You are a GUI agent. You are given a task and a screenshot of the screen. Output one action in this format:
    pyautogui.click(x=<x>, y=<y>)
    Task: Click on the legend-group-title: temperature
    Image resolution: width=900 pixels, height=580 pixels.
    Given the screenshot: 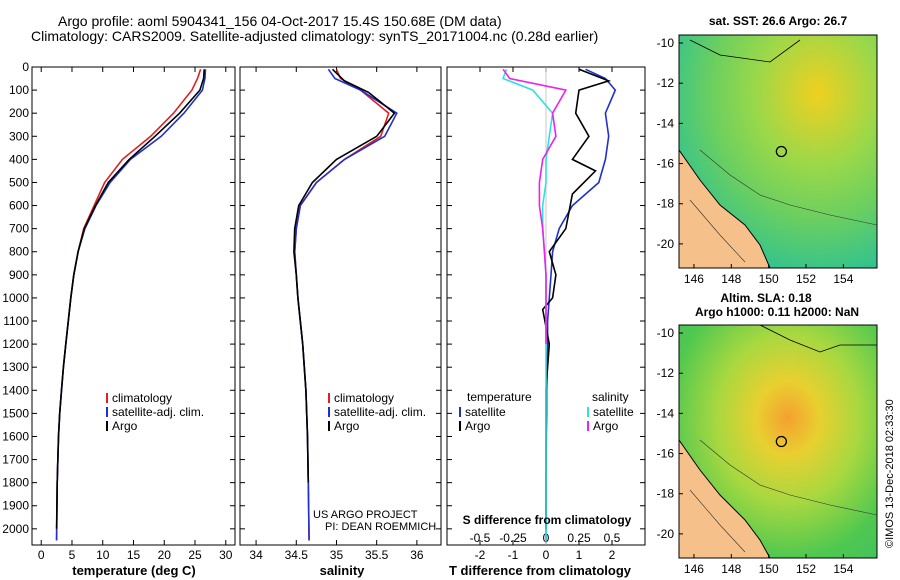 What is the action you would take?
    pyautogui.click(x=499, y=397)
    